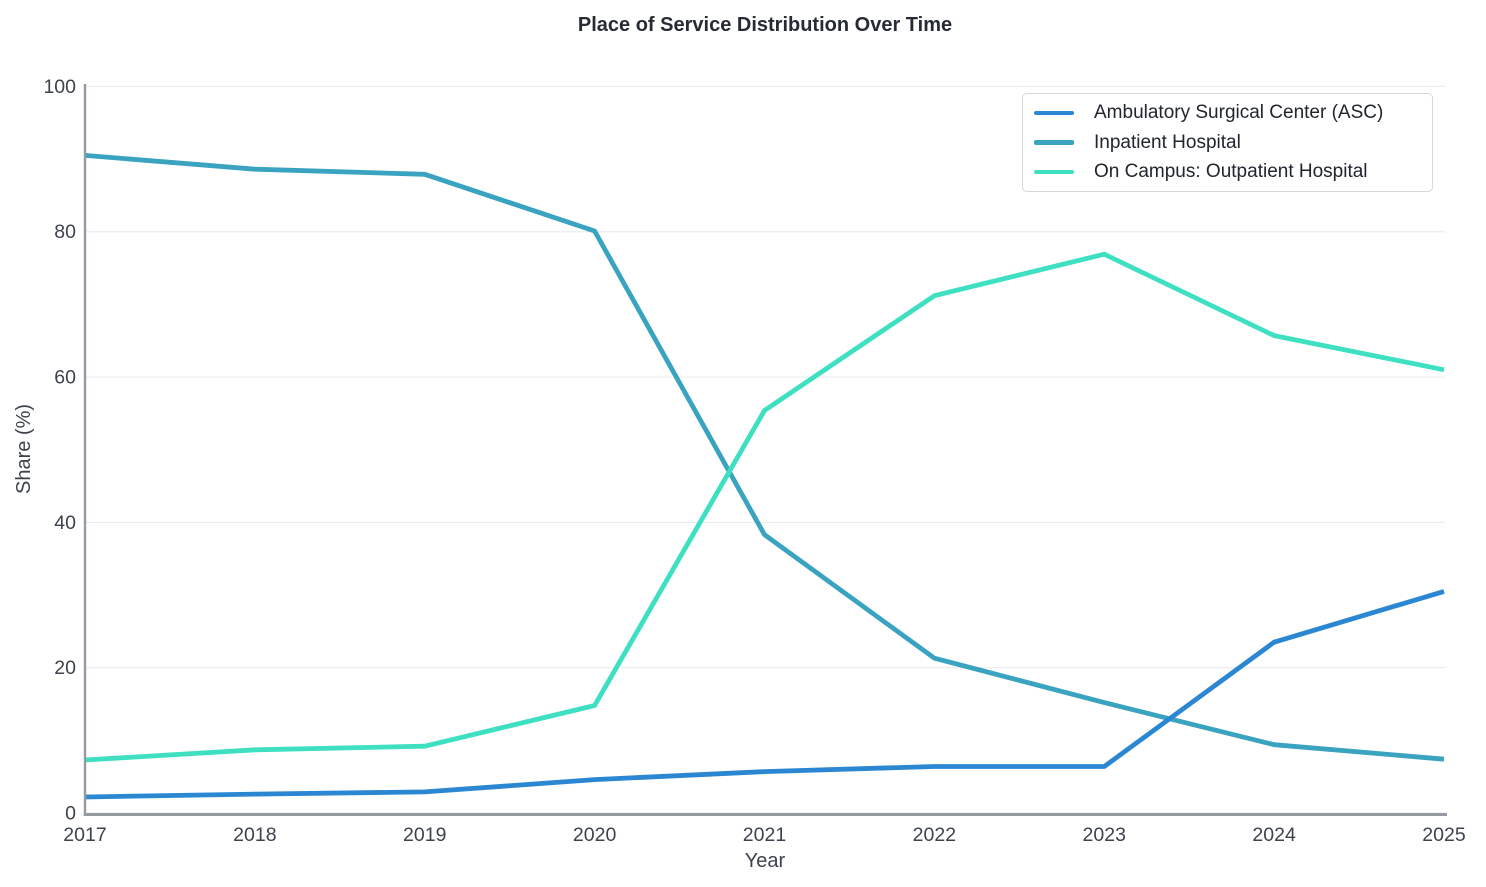 The width and height of the screenshot is (1486, 887). Describe the element at coordinates (1239, 112) in the screenshot. I see `legend-label-asc: Ambulatory Surgical Center (ASC)` at that location.